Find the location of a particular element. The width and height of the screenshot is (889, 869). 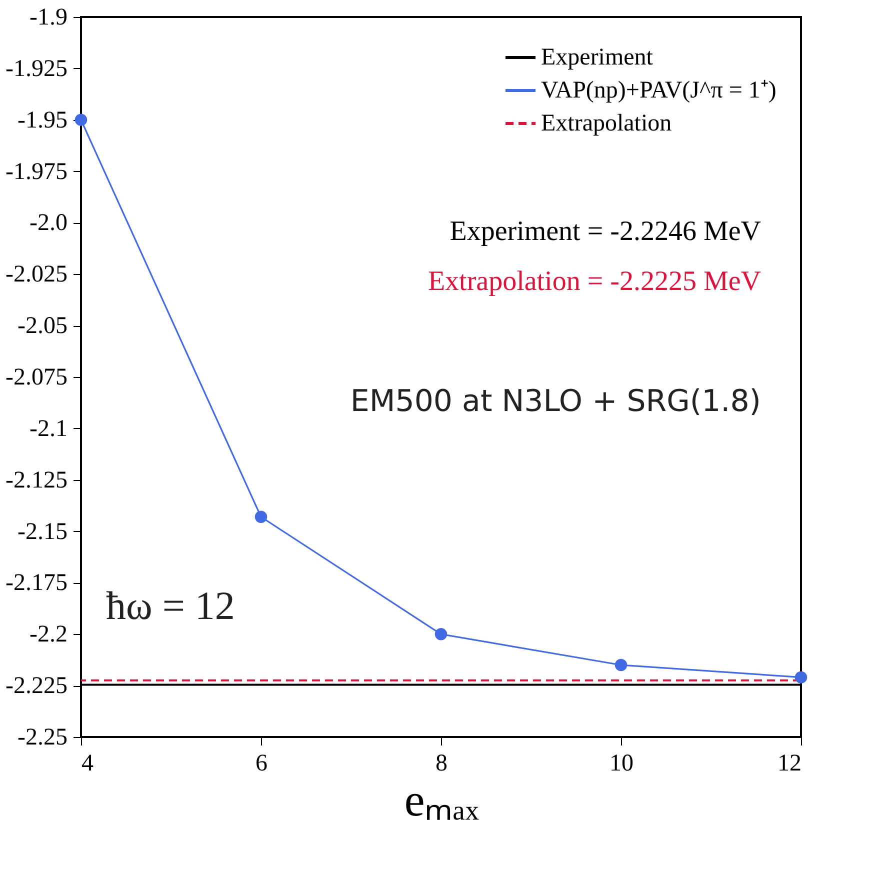

annotation: Extrapolation = -2.2225 MeV is located at coordinates (594, 281).